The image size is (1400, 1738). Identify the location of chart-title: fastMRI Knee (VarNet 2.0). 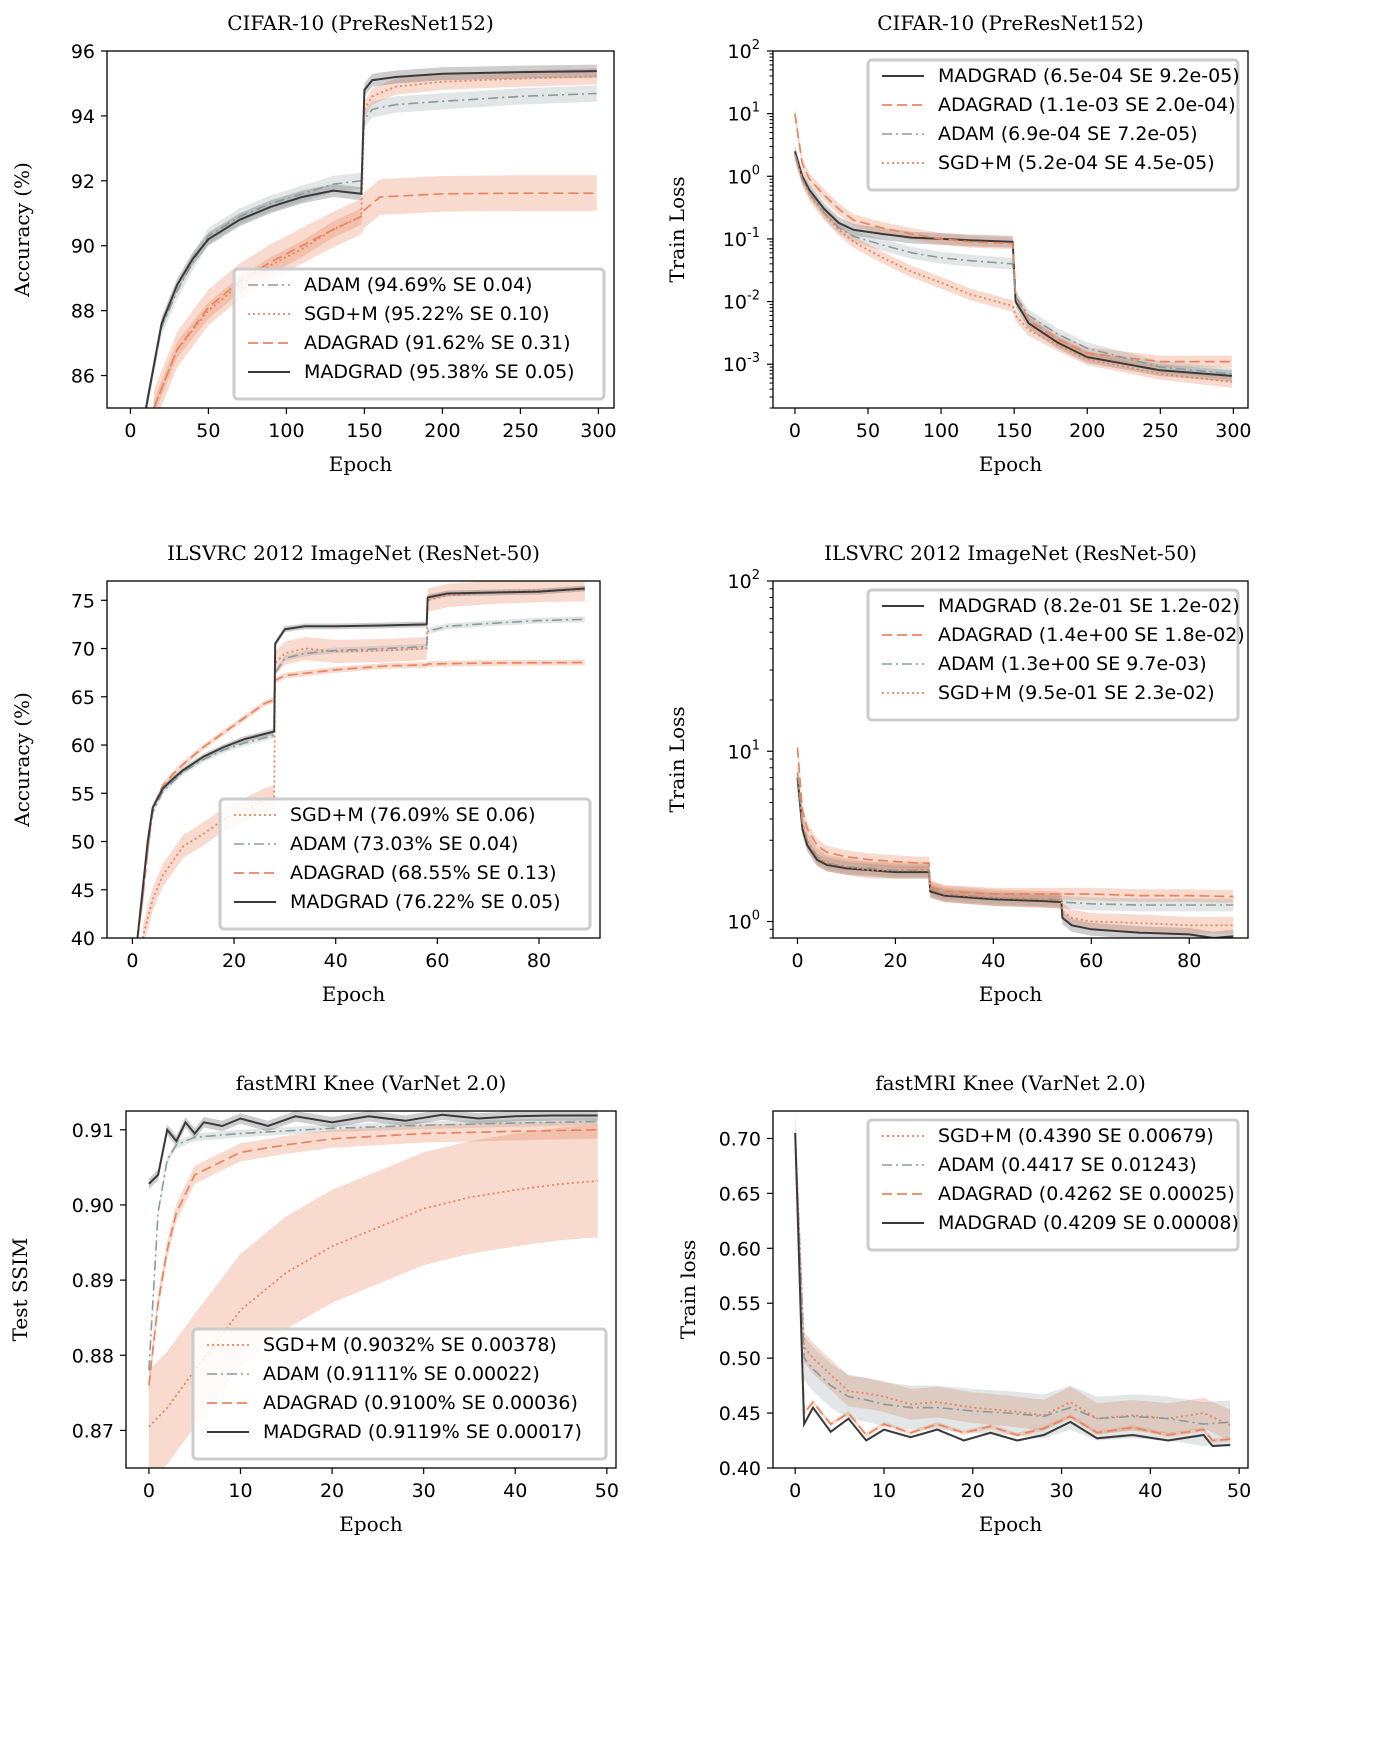
(371, 1083).